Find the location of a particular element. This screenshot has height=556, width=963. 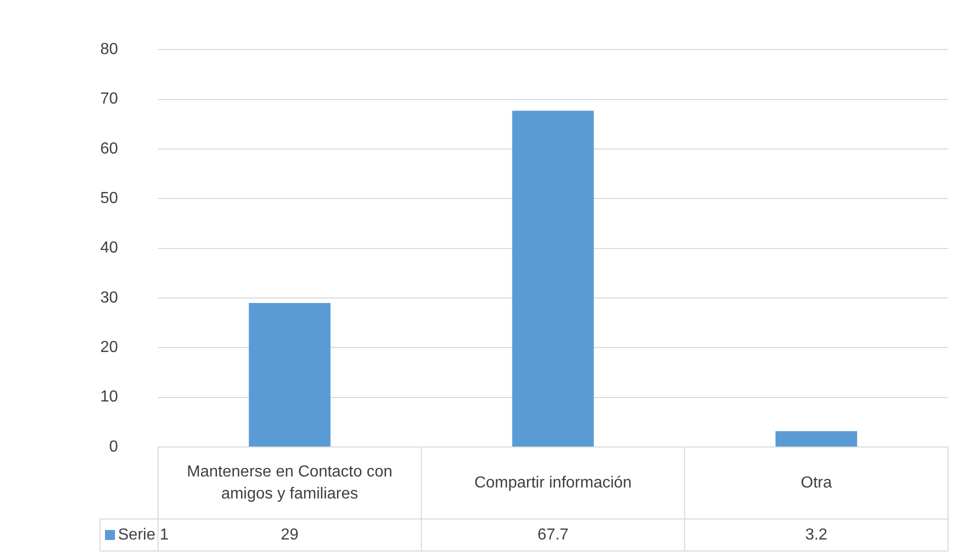

data-label: 67.7 is located at coordinates (553, 535).